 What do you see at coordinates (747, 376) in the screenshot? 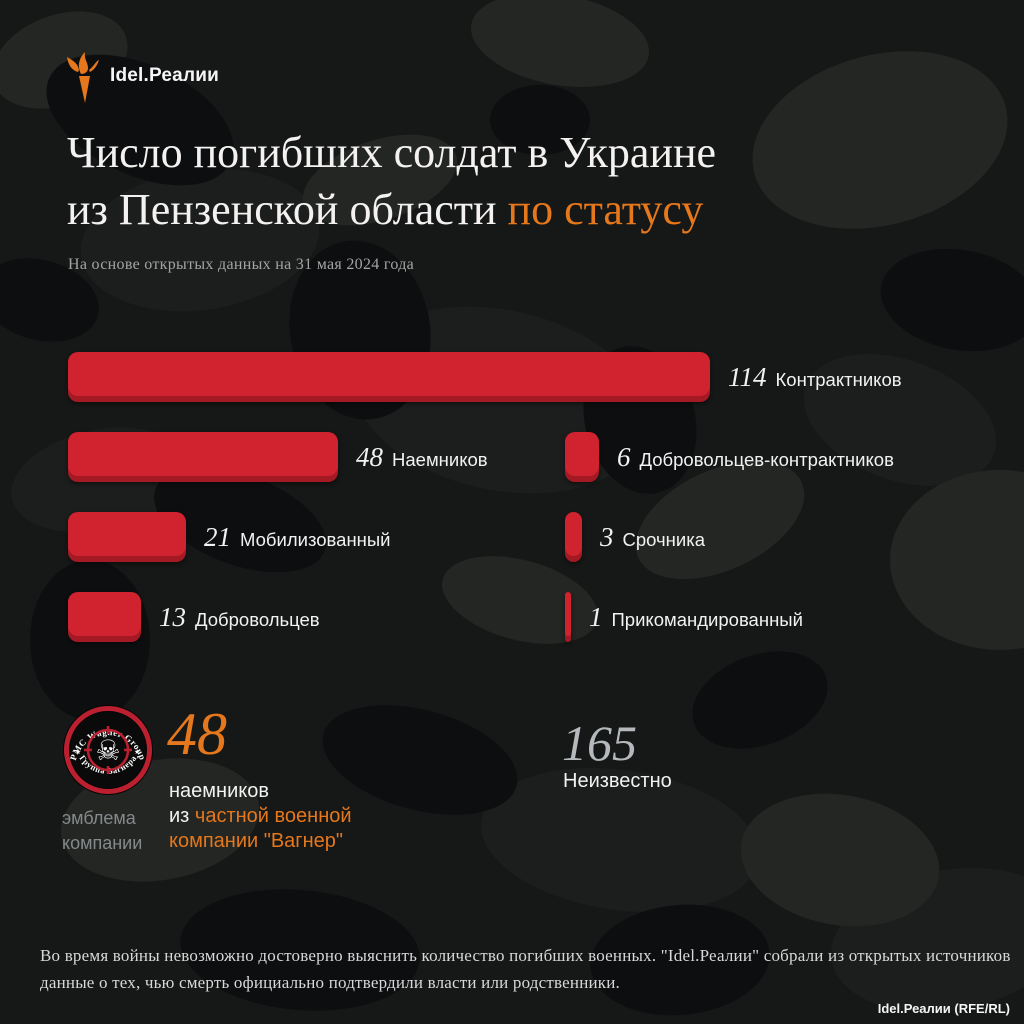
I see `bar-value: 114` at bounding box center [747, 376].